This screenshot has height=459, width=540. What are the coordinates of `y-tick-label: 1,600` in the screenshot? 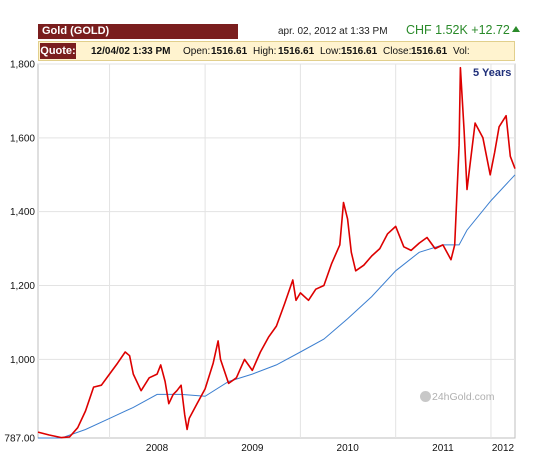 It's located at (22, 138).